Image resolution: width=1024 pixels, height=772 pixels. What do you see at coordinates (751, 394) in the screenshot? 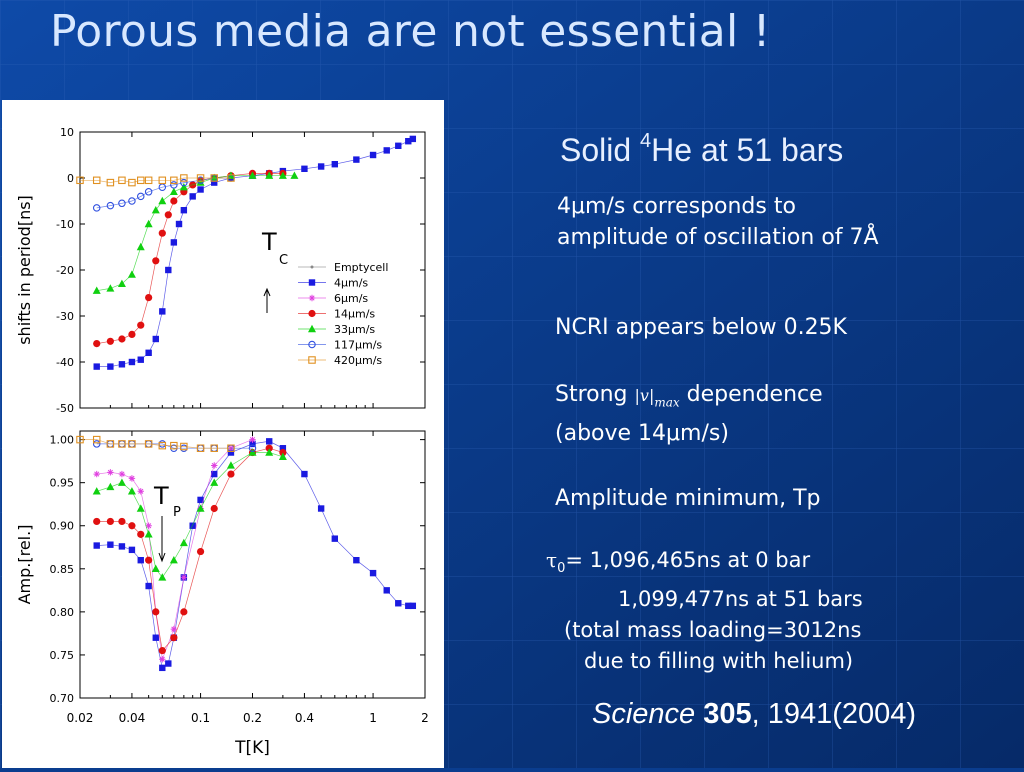
I see `strong-suffix: dependence` at bounding box center [751, 394].